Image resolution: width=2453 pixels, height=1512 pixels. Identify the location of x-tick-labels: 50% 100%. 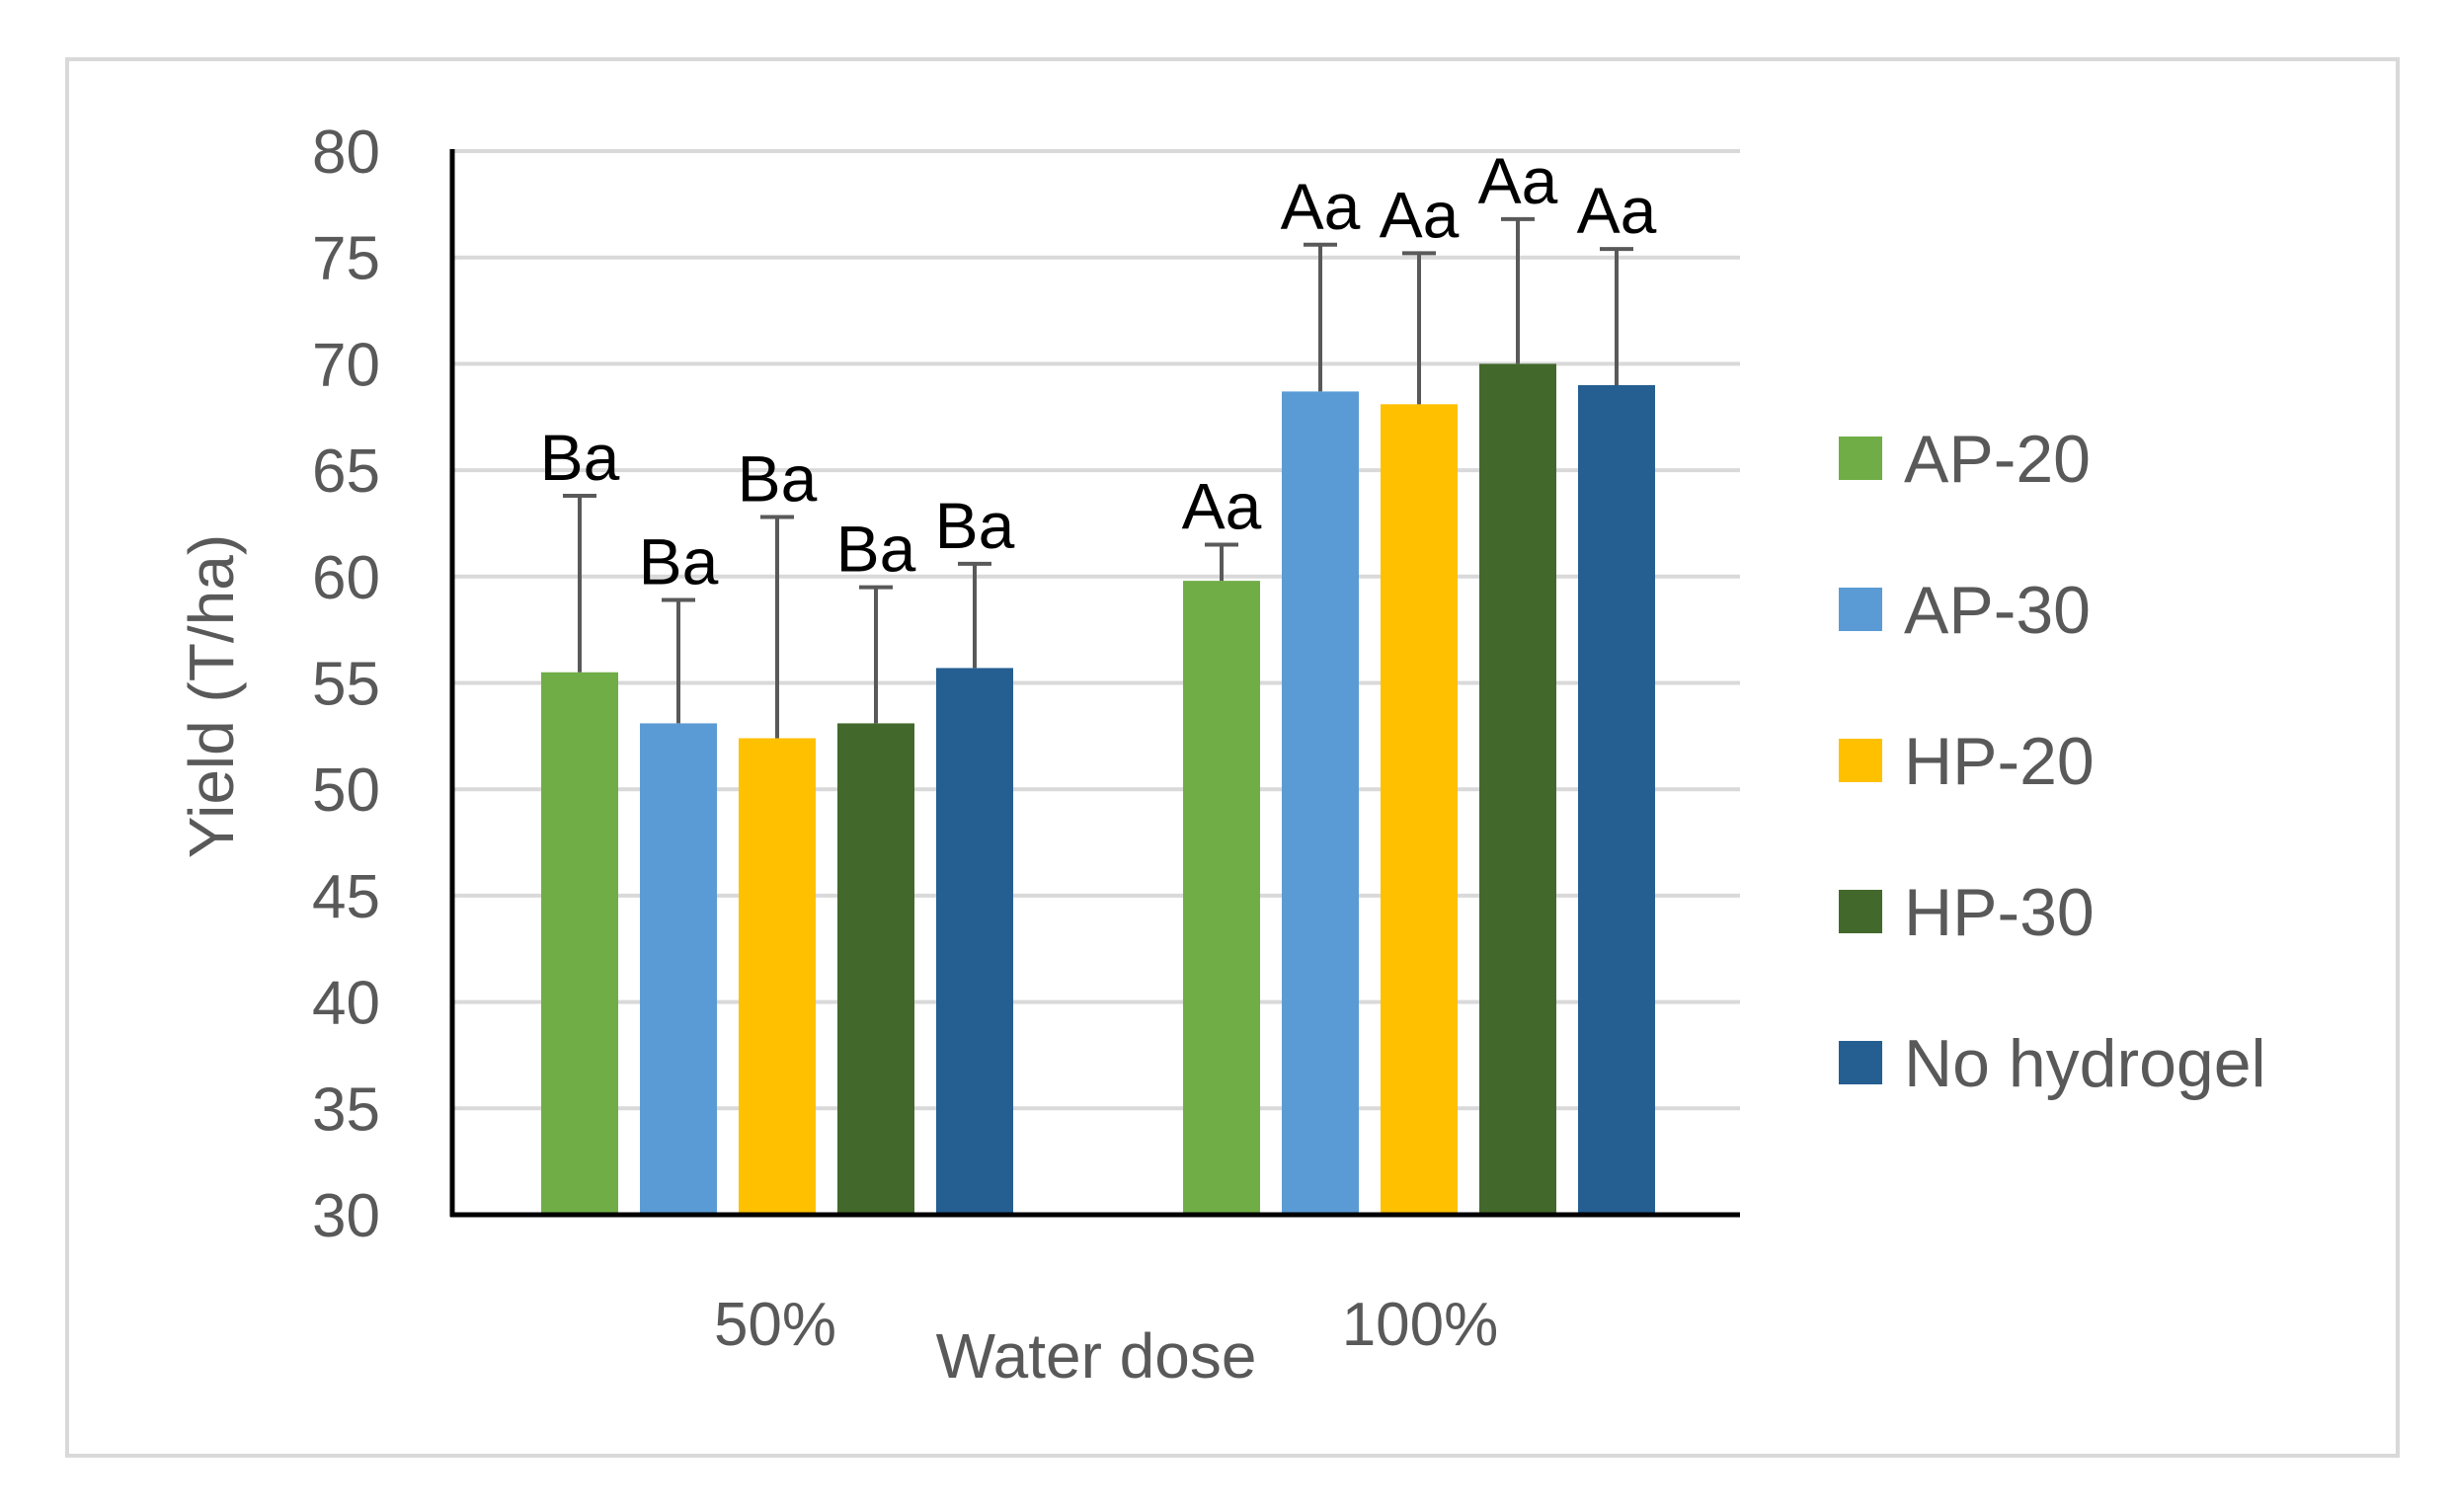
(1106, 1325).